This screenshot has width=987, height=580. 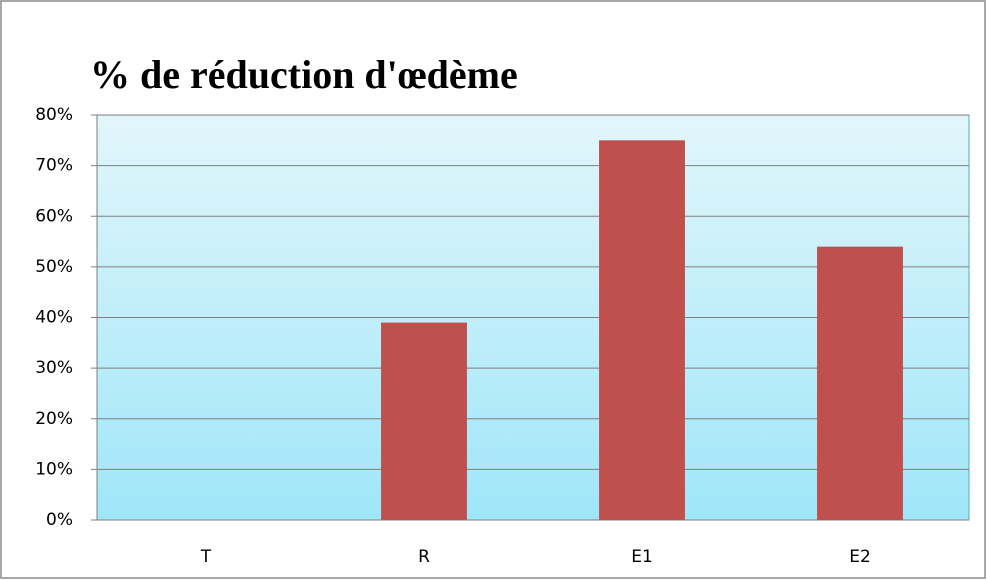 What do you see at coordinates (424, 557) in the screenshot?
I see `x-tick-label: R` at bounding box center [424, 557].